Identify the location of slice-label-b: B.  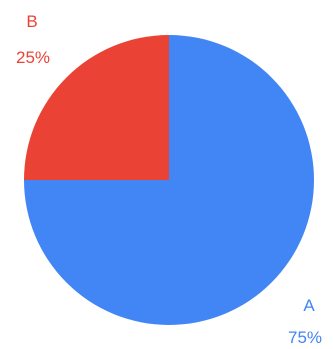
(31, 21).